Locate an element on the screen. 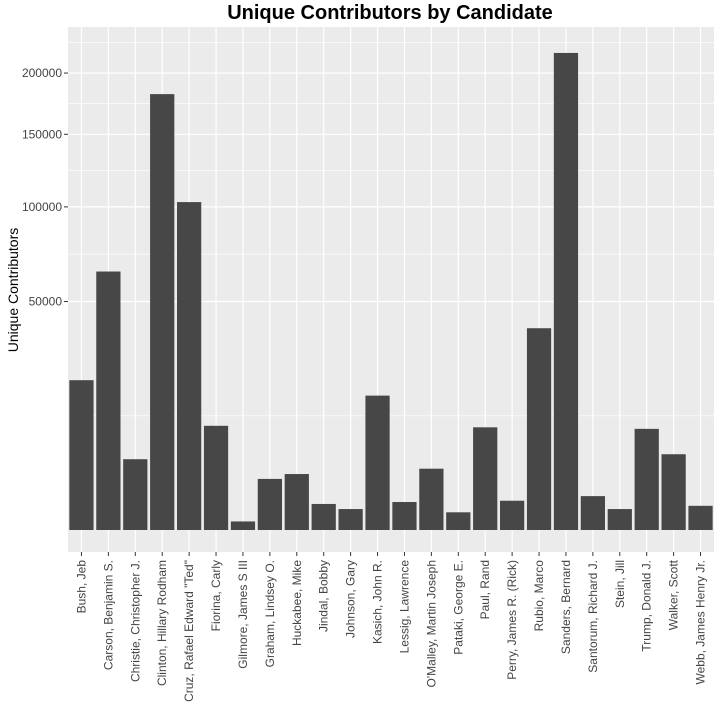 The height and width of the screenshot is (720, 720). y-axis: 50000 100000 150000 200000 is located at coordinates (45, 187).